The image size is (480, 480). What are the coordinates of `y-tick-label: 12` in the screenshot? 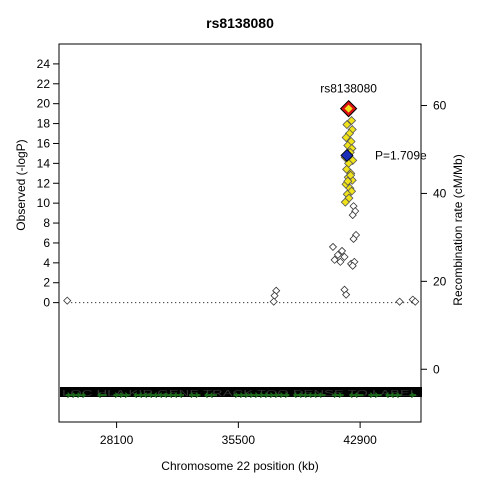 It's located at (44, 183).